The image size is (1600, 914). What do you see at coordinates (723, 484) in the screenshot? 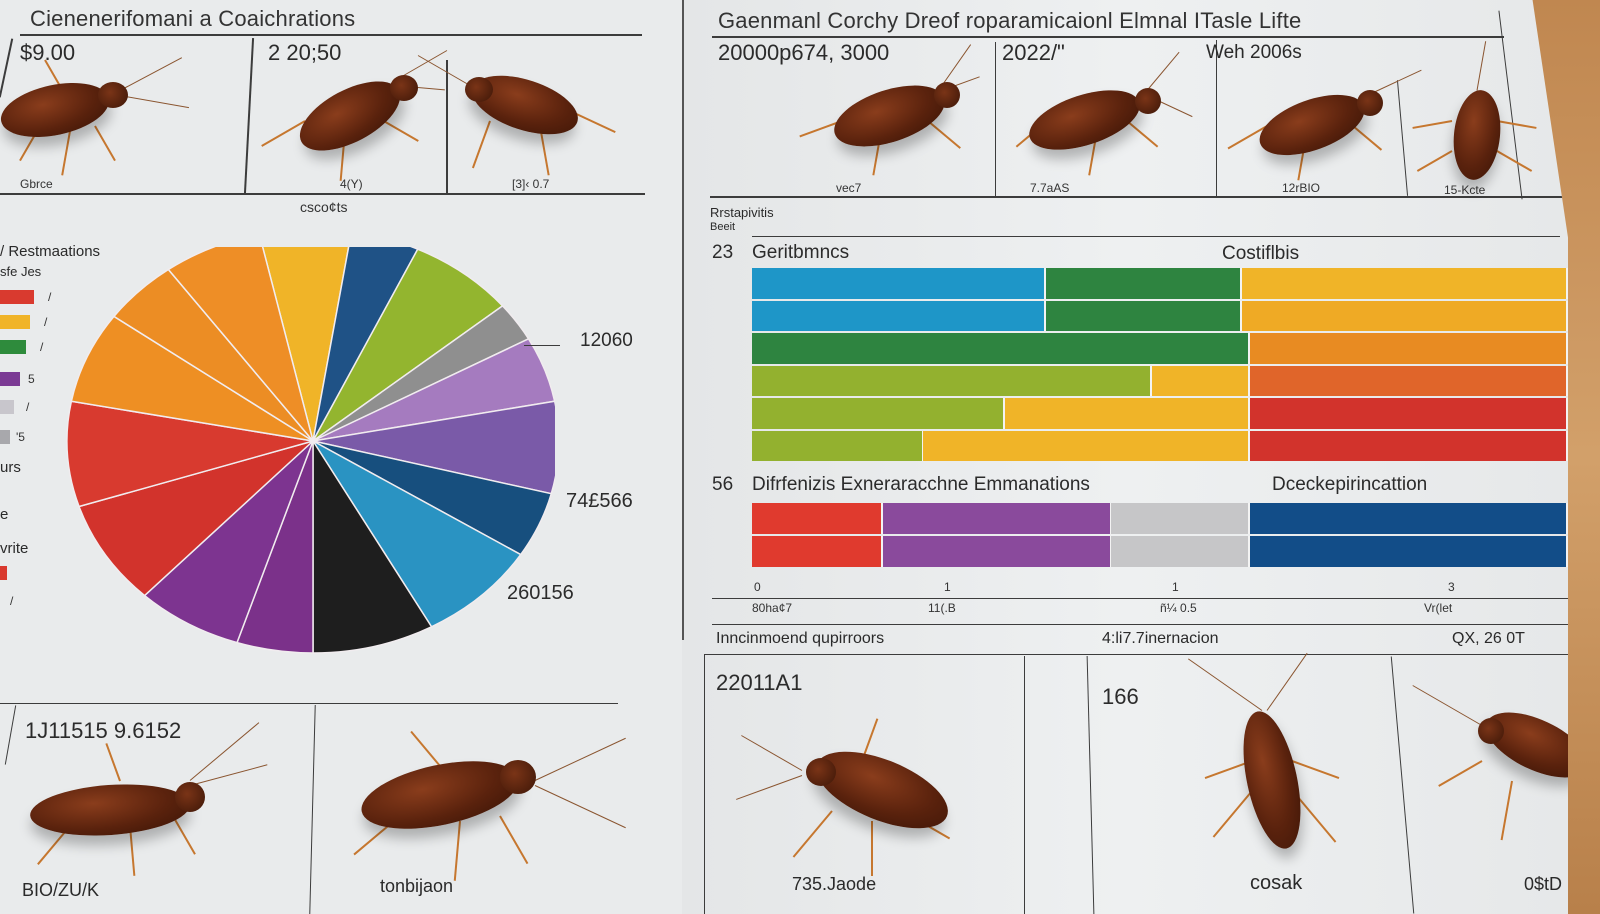
I see `chart-index: 56` at bounding box center [723, 484].